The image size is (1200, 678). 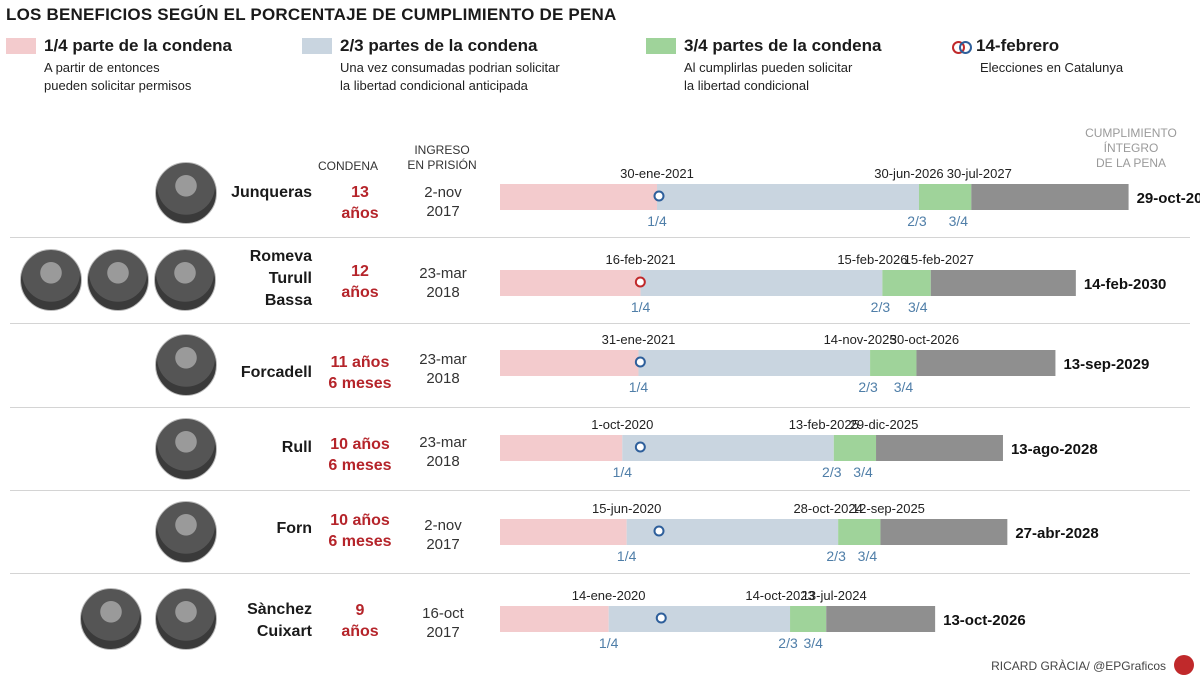 I want to click on date-label-end: 29-oct-2030, so click(x=1168, y=198).